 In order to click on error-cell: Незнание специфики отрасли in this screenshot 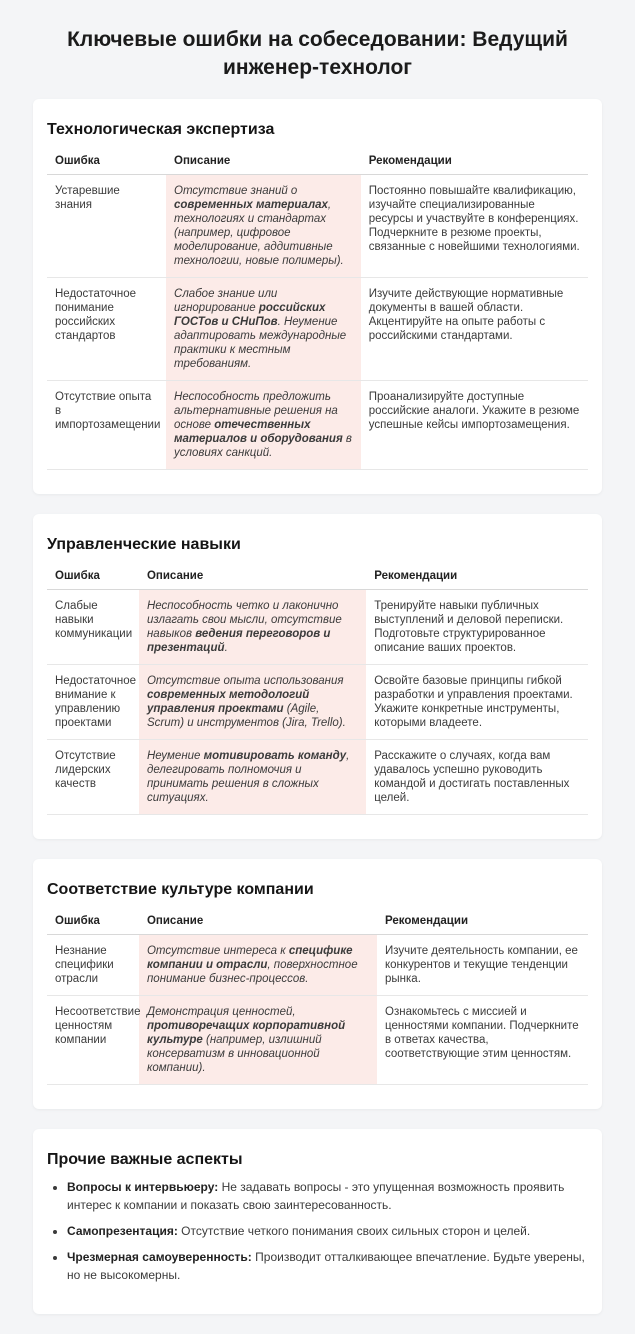, I will do `click(93, 965)`.